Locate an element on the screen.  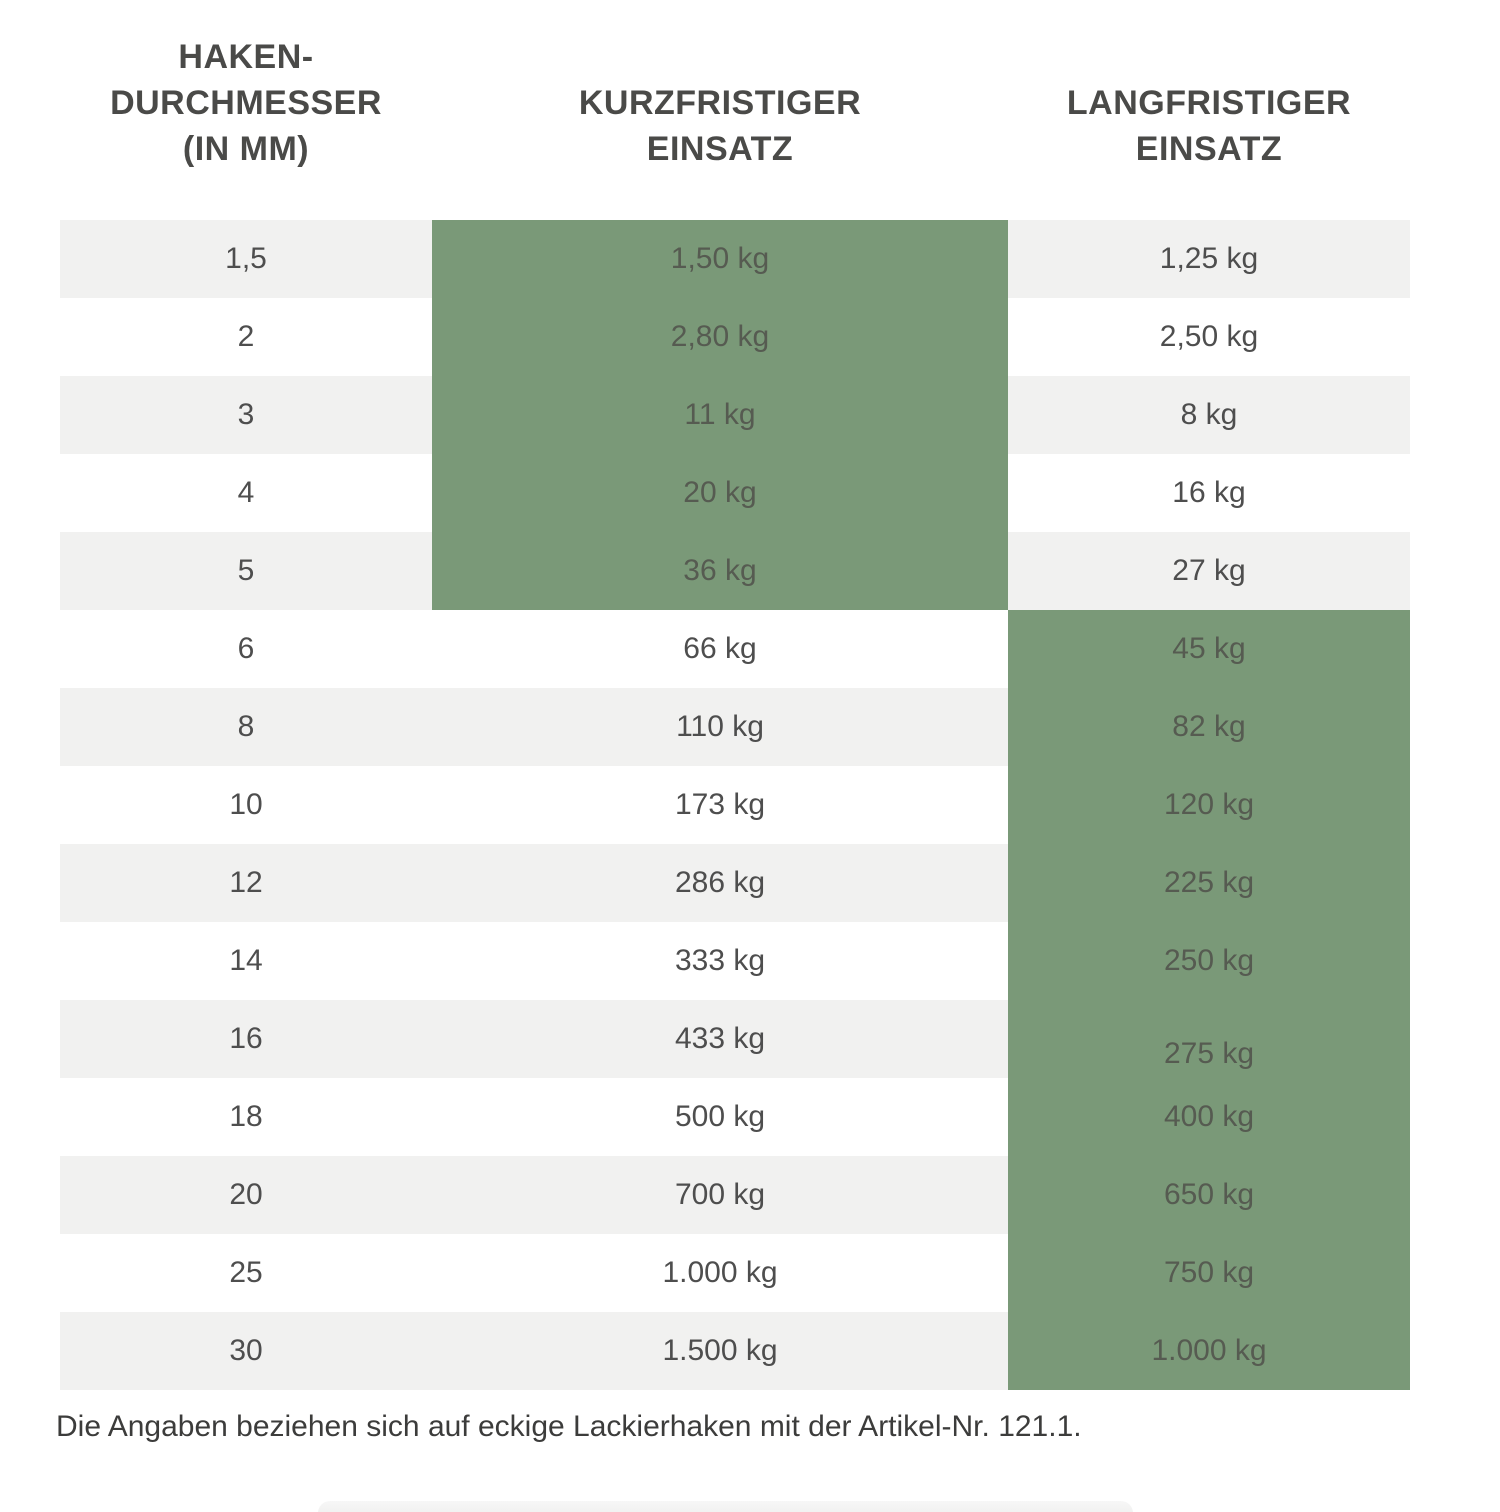
diameter-cell: 8 is located at coordinates (246, 727).